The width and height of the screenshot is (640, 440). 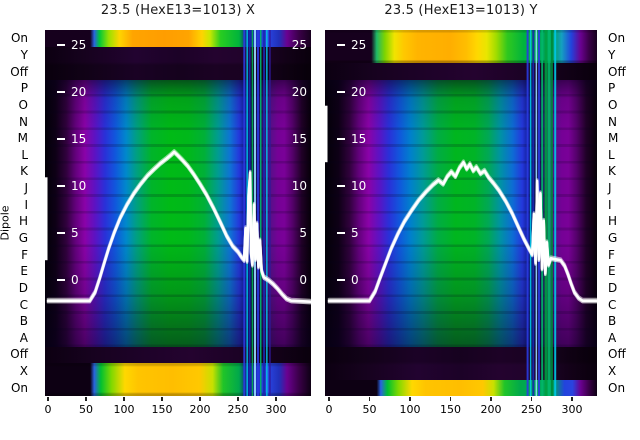 What do you see at coordinates (612, 121) in the screenshot?
I see `row-label-right: N` at bounding box center [612, 121].